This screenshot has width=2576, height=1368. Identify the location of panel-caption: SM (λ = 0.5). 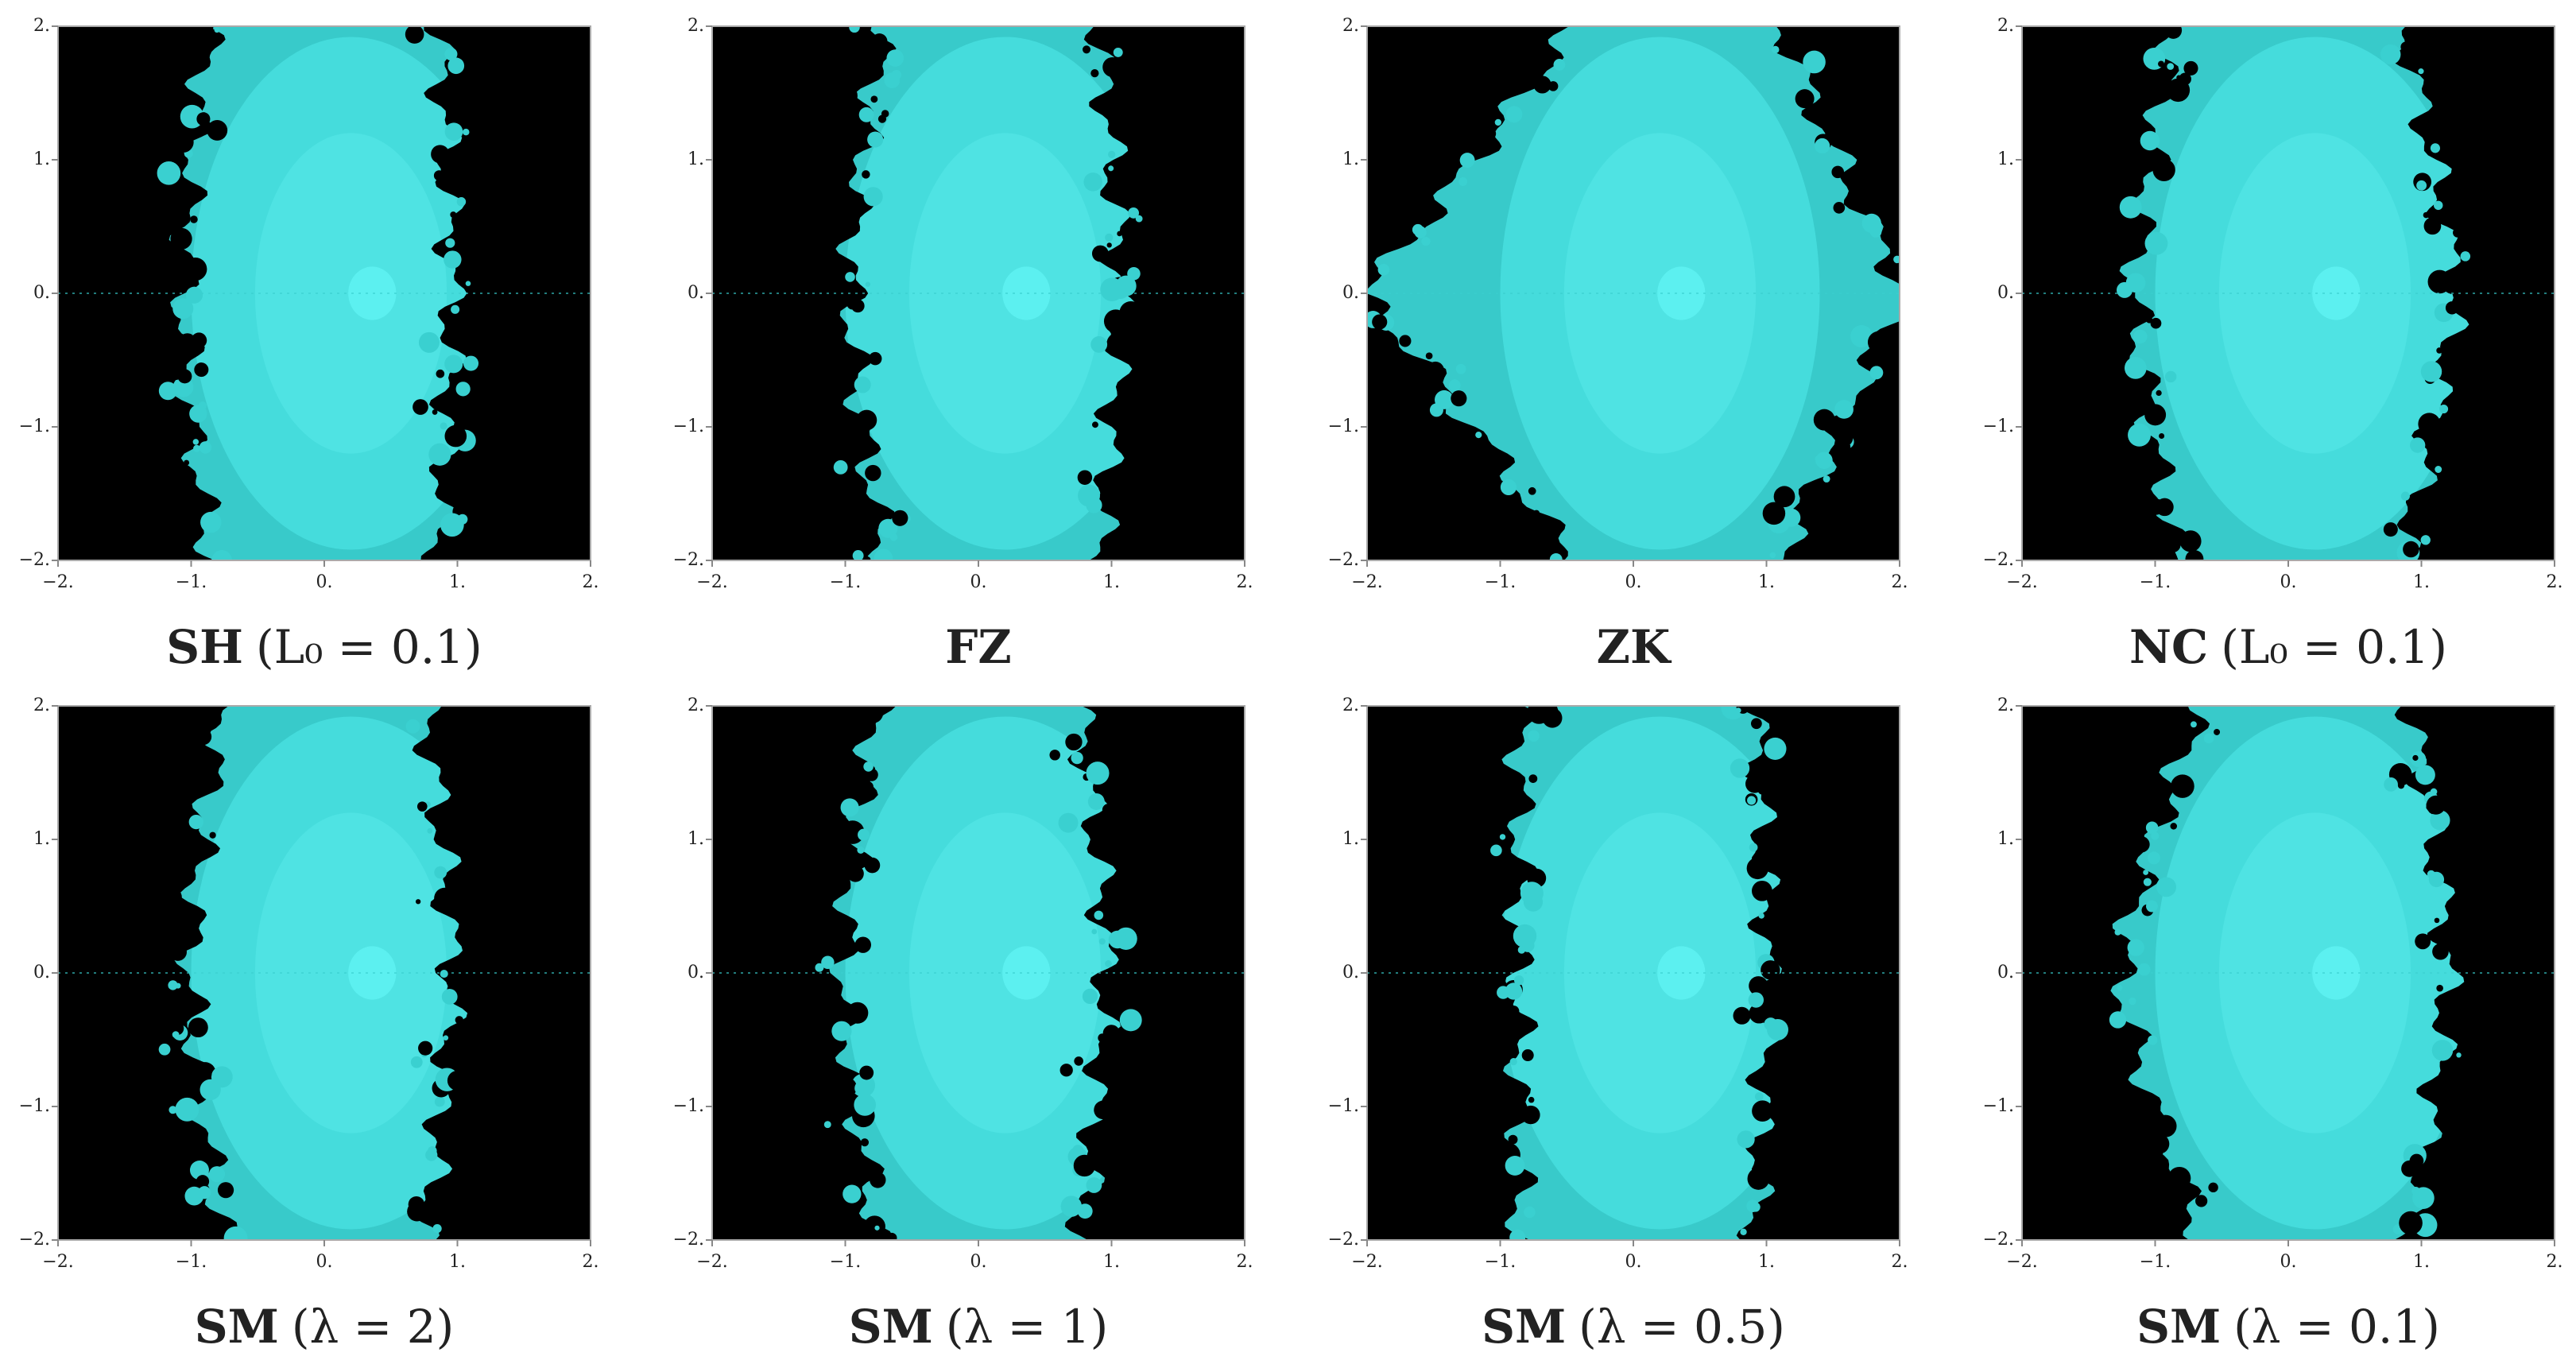
(1633, 1327).